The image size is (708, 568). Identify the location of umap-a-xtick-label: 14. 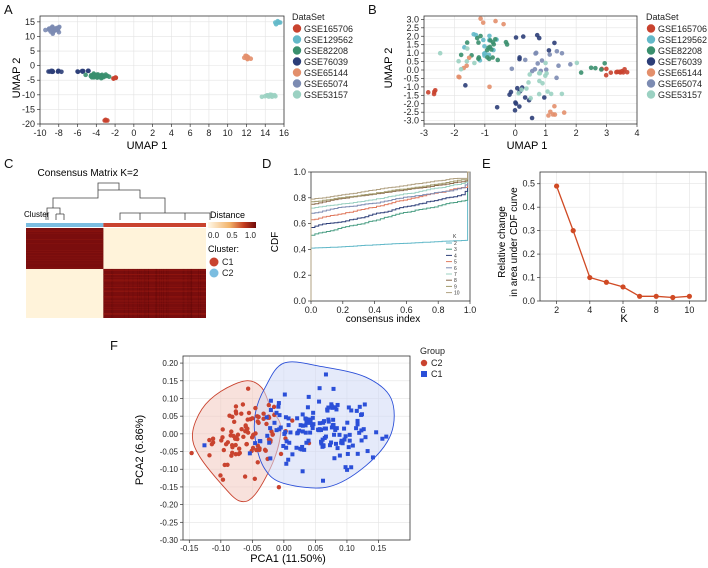
(265, 133).